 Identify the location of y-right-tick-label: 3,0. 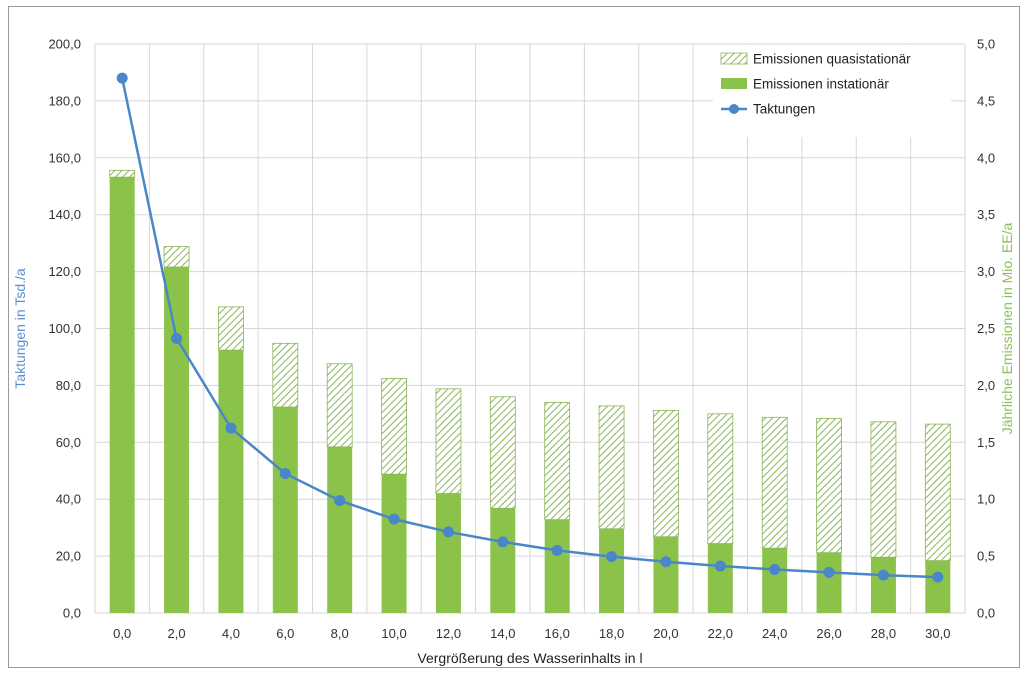
(986, 271).